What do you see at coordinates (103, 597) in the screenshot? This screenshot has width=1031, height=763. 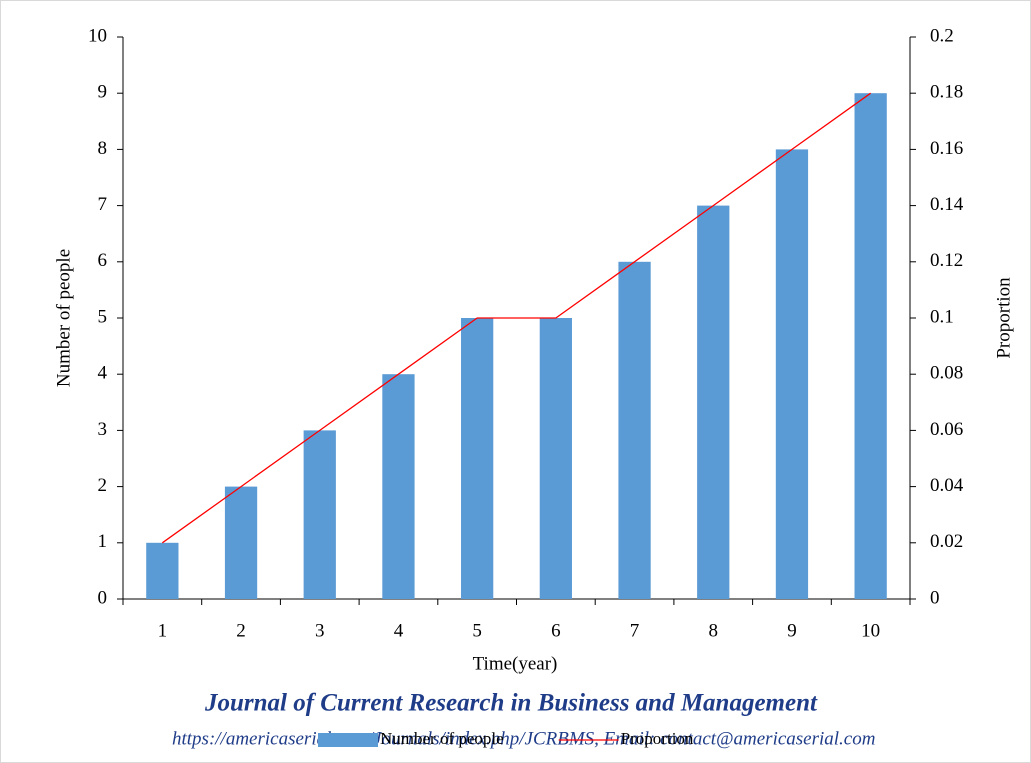 I see `y-tick-label: 0` at bounding box center [103, 597].